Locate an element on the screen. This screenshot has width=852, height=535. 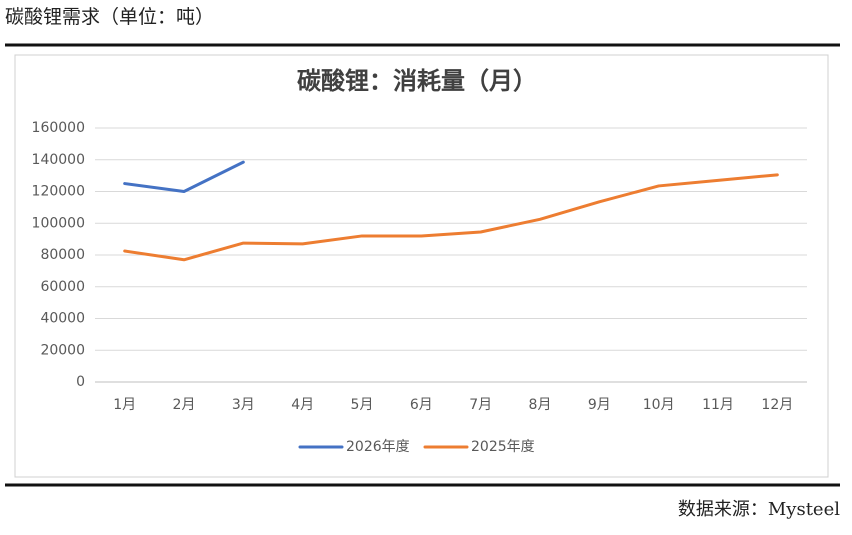
x-tick-label: 4月 is located at coordinates (302, 405).